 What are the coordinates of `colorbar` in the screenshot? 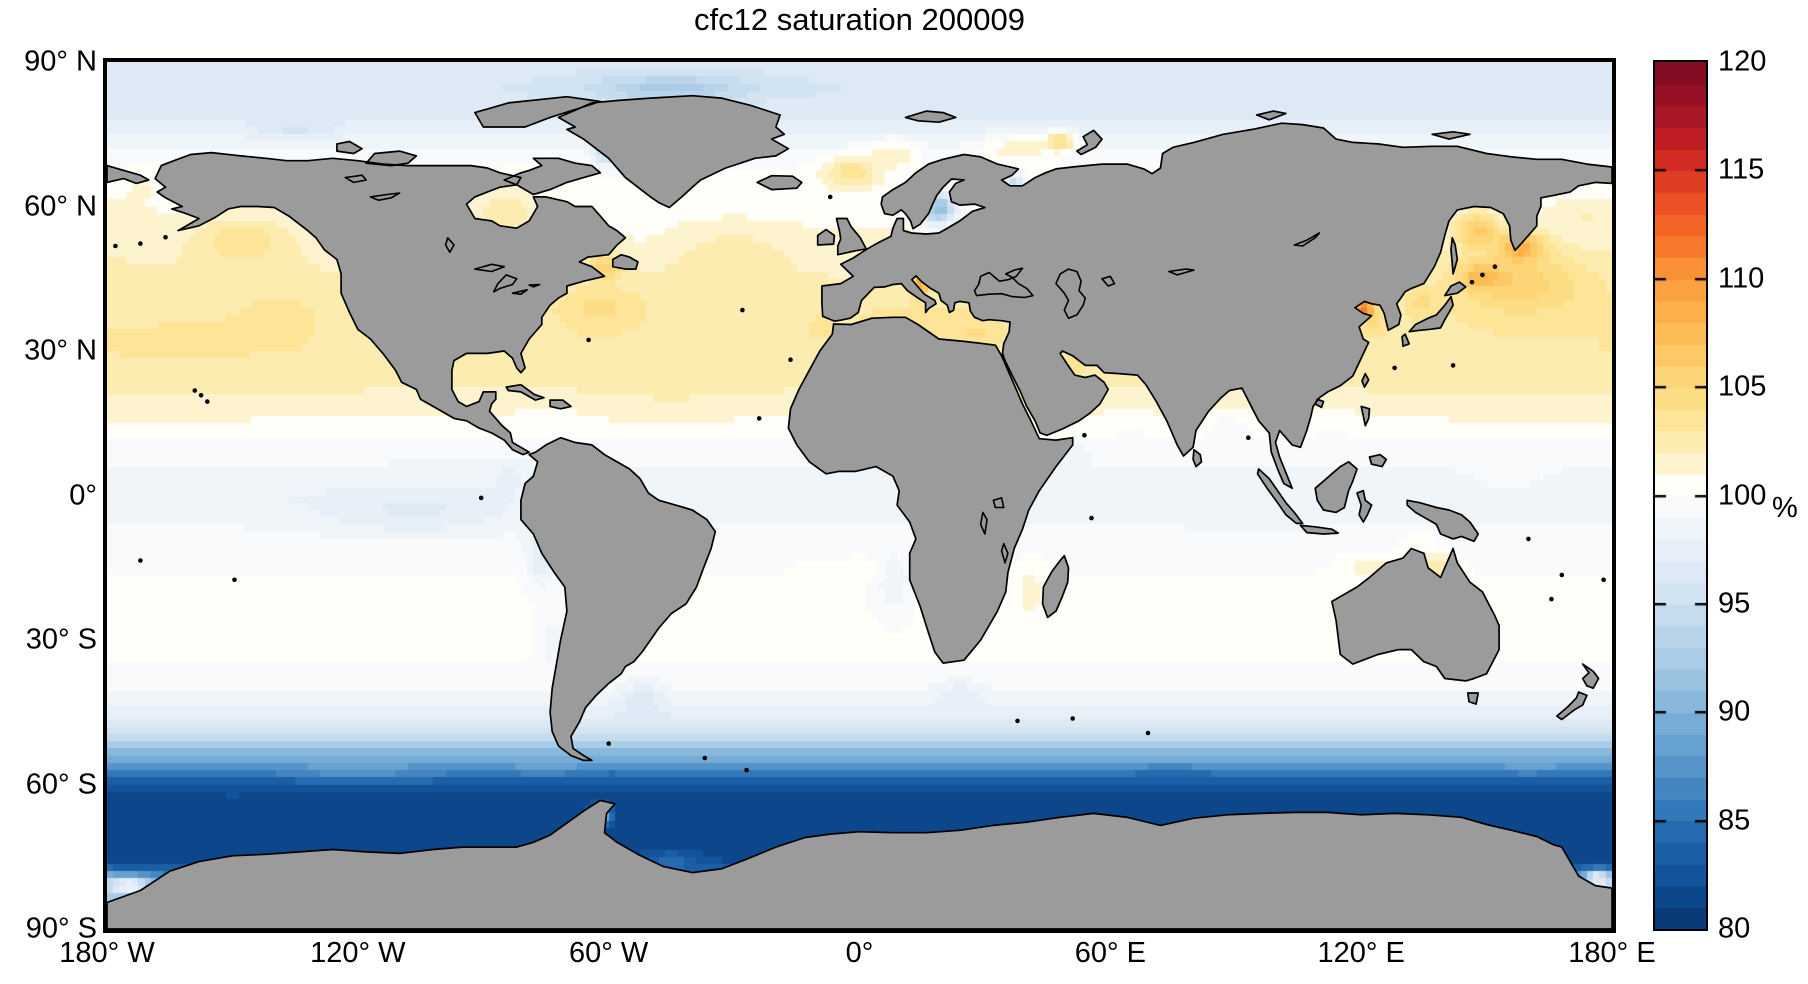 It's located at (1680, 495).